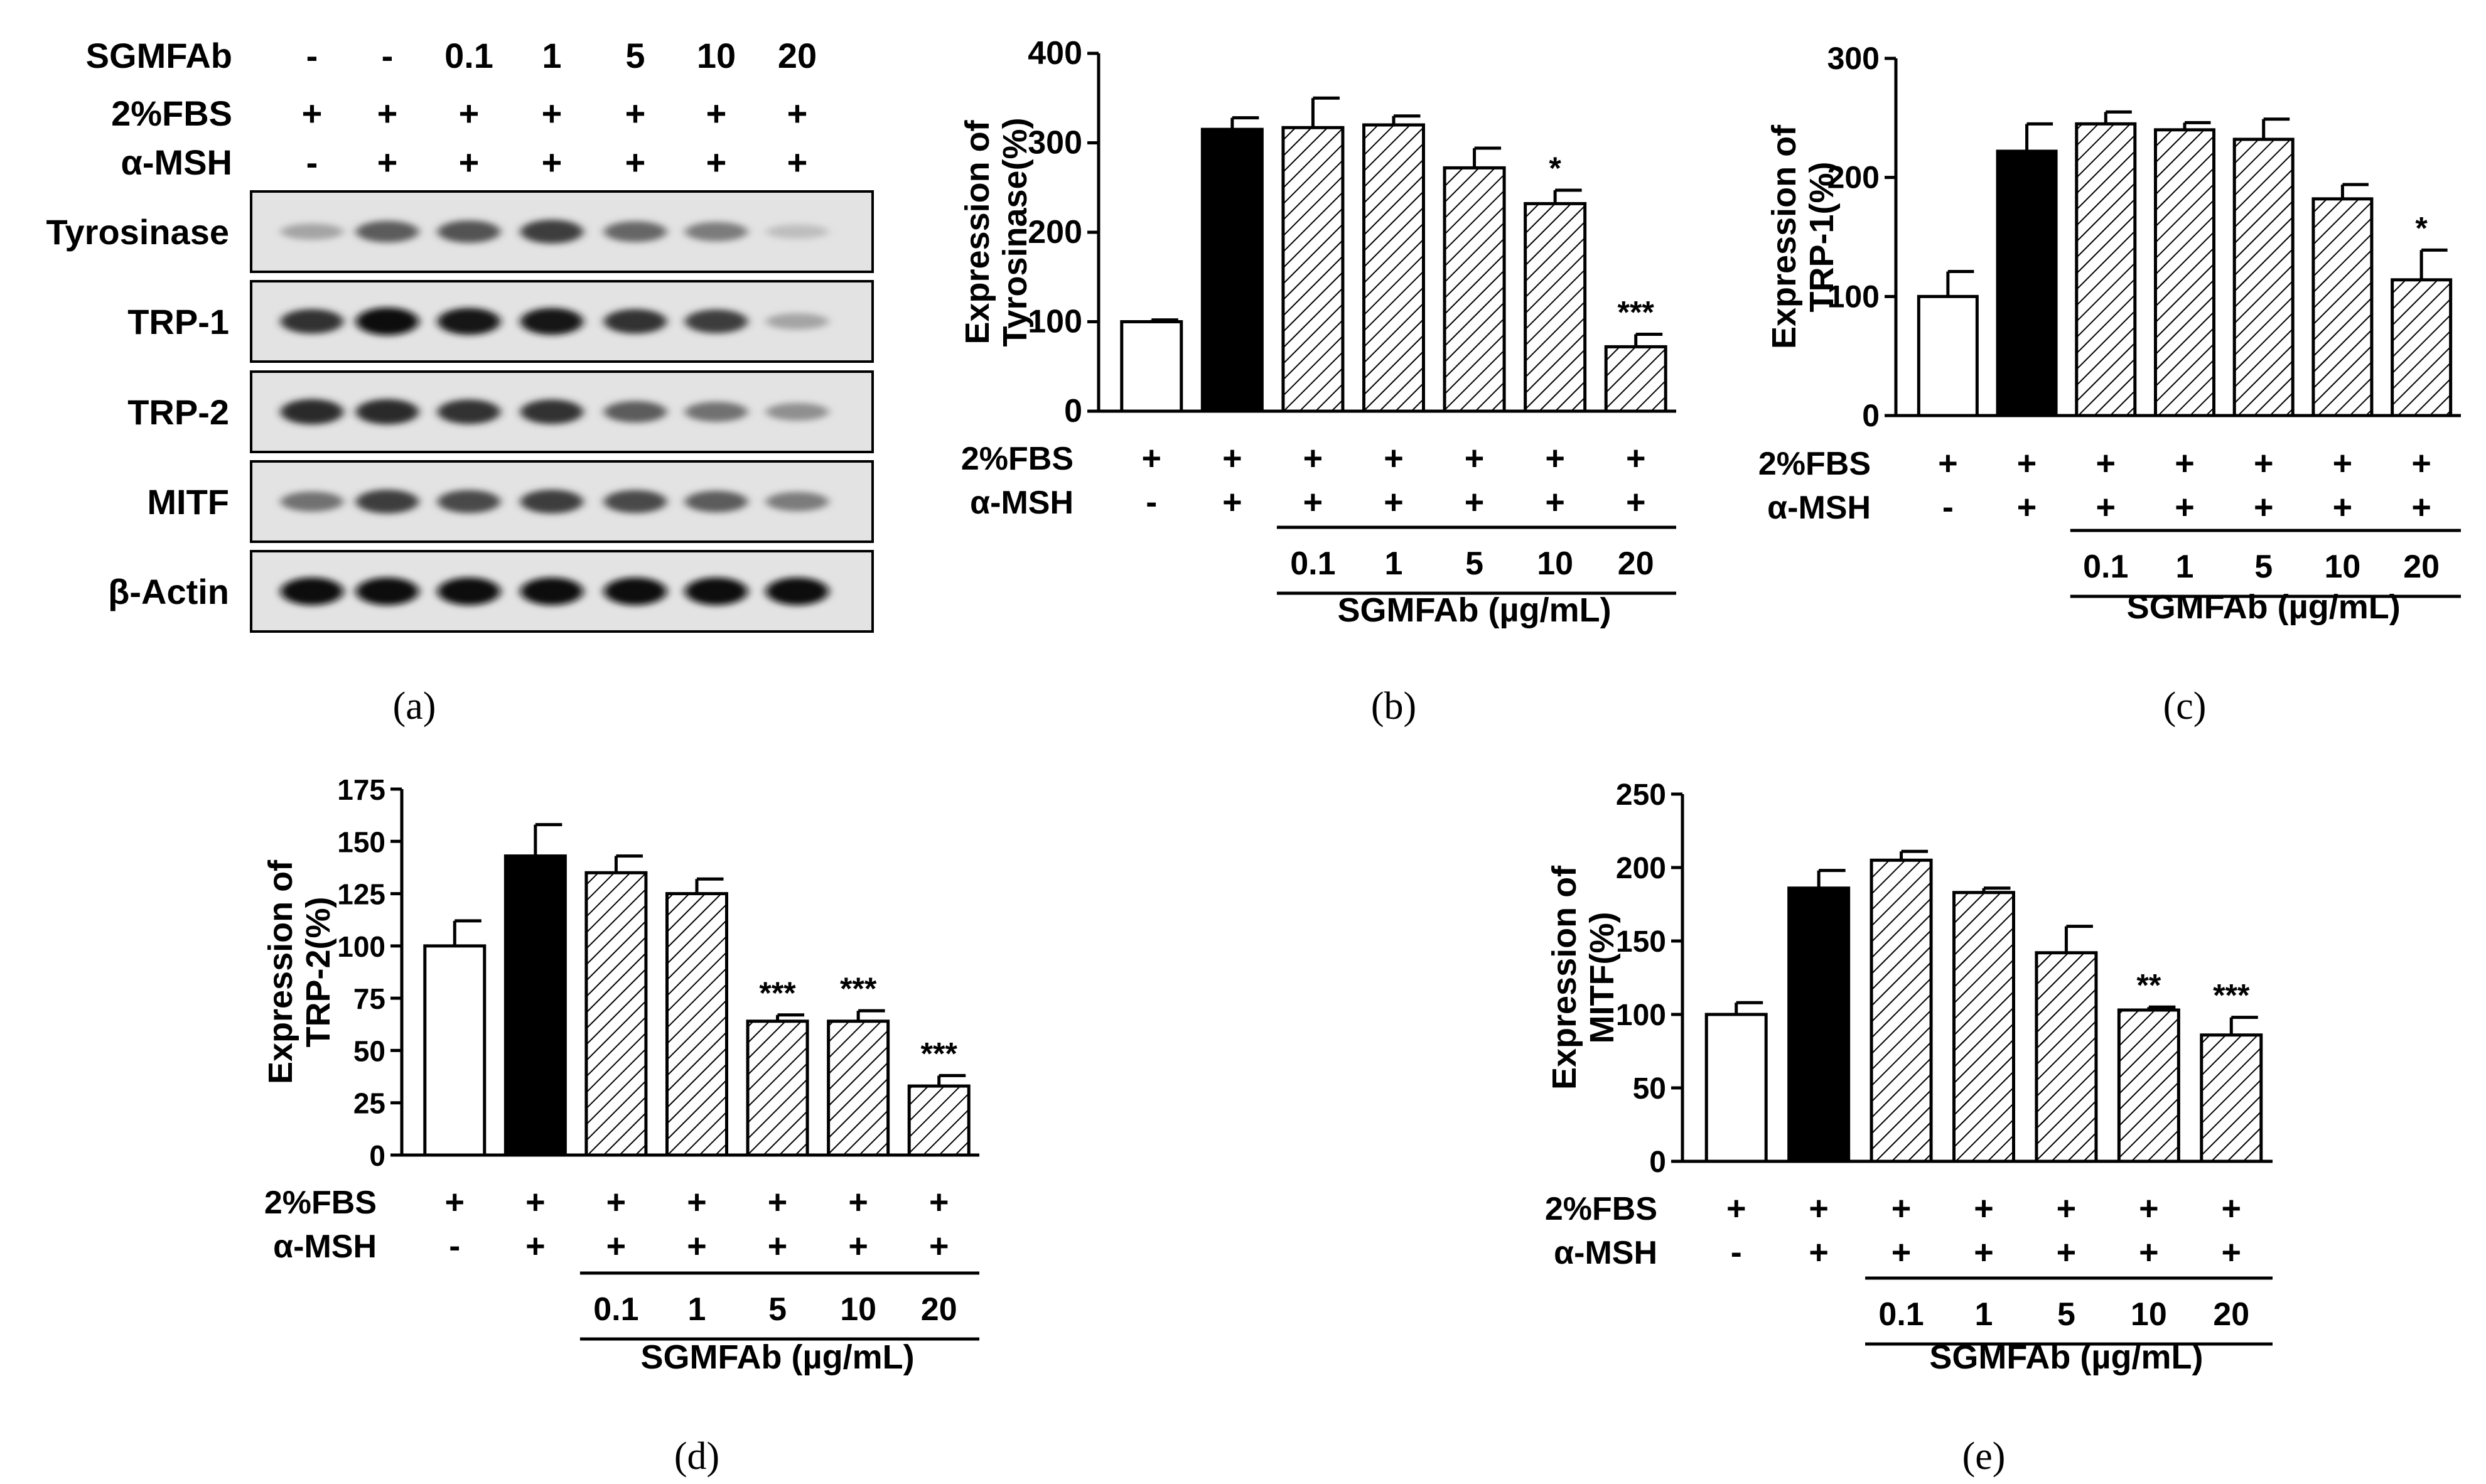 The image size is (2486, 1484). Describe the element at coordinates (361, 789) in the screenshot. I see `y-tick-label: 175` at that location.